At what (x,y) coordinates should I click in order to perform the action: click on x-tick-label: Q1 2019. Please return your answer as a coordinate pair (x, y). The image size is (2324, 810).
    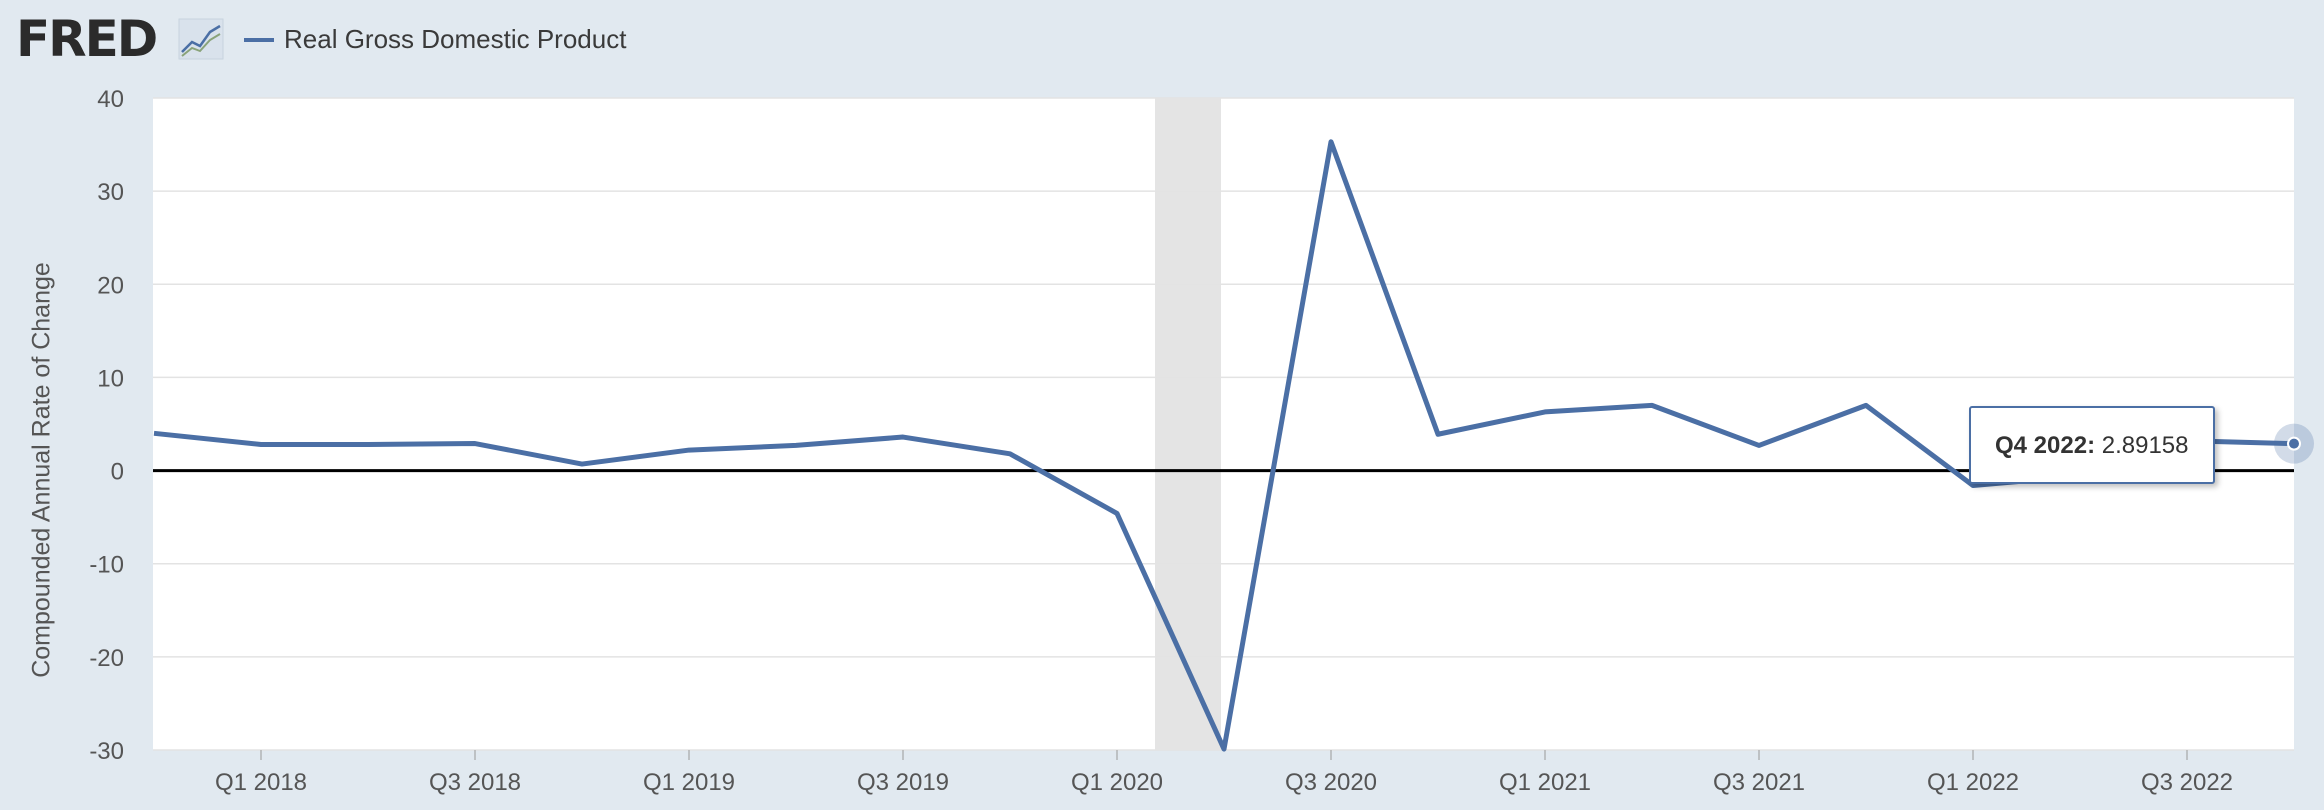
    Looking at the image, I should click on (689, 782).